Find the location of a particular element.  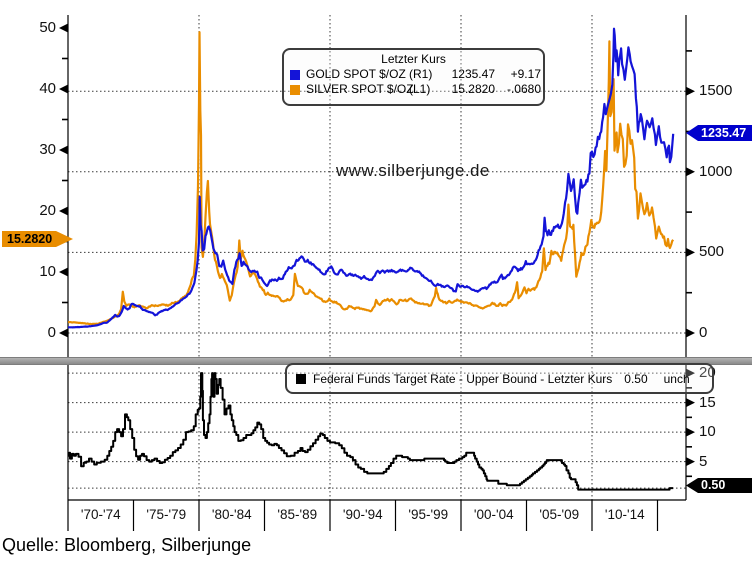

gold-legend-axis: (R1) is located at coordinates (421, 74).